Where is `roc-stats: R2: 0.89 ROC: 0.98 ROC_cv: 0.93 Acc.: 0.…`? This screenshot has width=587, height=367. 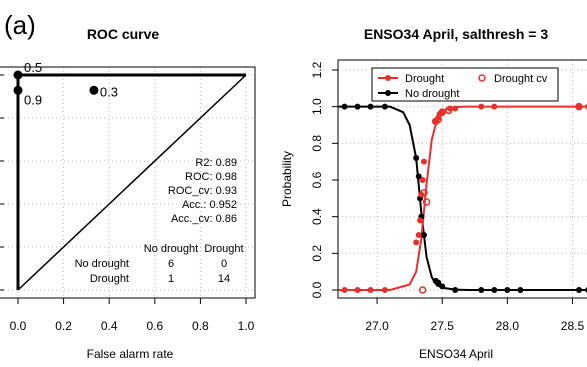 roc-stats: R2: 0.89 ROC: 0.98 ROC_cv: 0.93 Acc.: 0.… is located at coordinates (202, 191).